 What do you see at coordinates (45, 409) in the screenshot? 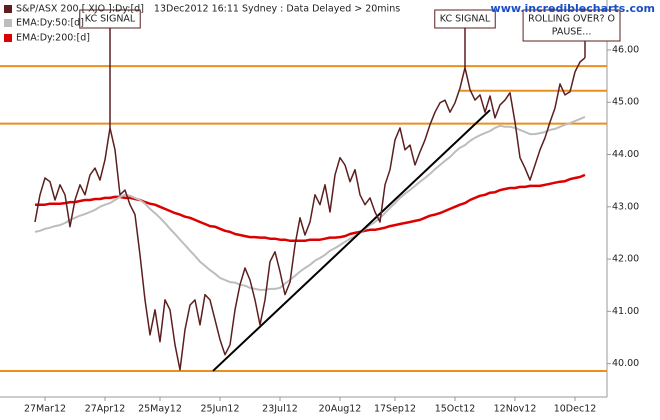
I see `x-tick-label: 27Mar12` at bounding box center [45, 409].